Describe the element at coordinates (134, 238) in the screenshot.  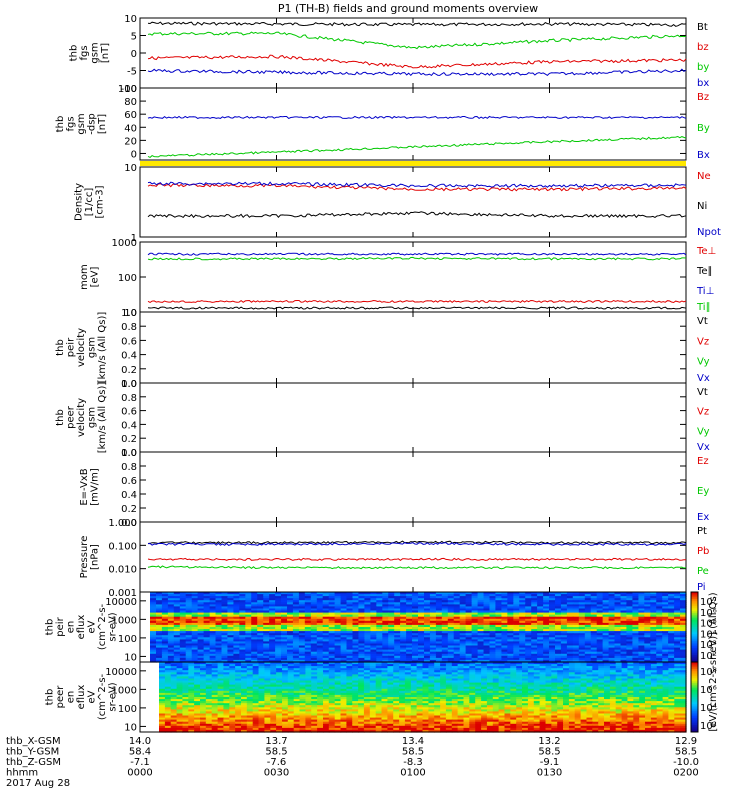
I see `y-tick-label: 1` at that location.